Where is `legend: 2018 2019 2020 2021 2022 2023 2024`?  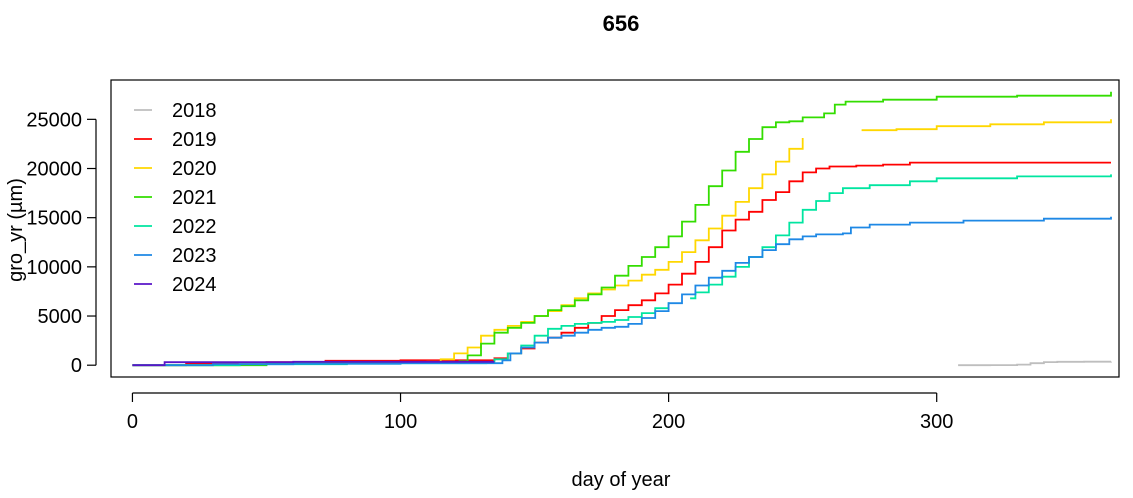
legend: 2018 2019 2020 2021 2022 2023 2024 is located at coordinates (175, 198).